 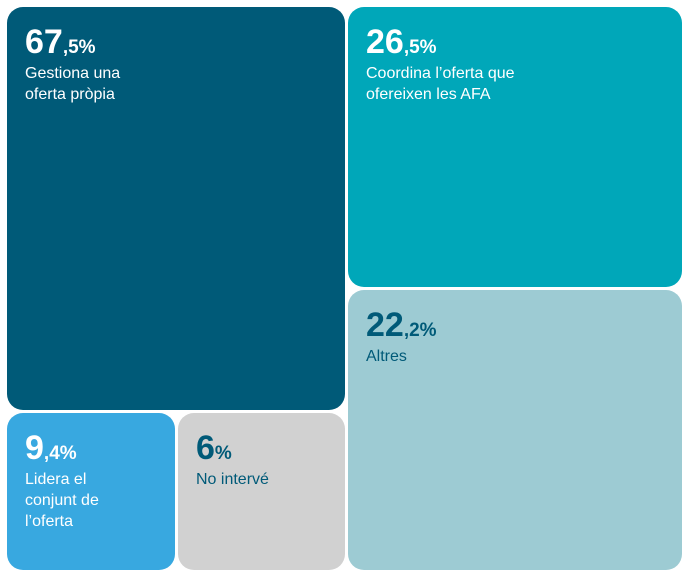 What do you see at coordinates (261, 448) in the screenshot?
I see `value-label: 6%` at bounding box center [261, 448].